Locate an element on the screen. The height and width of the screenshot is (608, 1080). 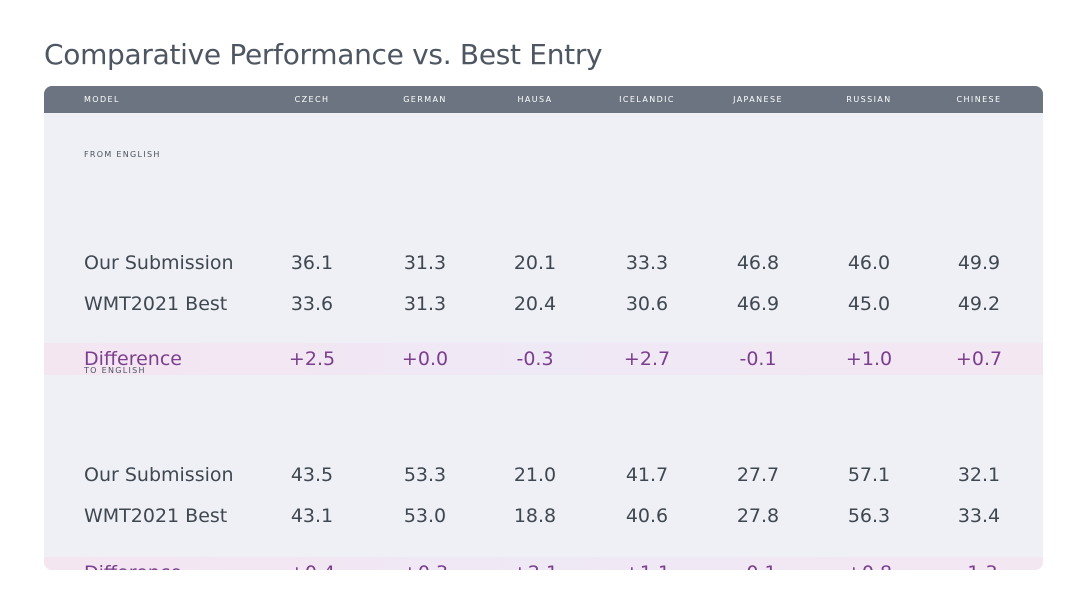
table-cell: 20.4 is located at coordinates (535, 304).